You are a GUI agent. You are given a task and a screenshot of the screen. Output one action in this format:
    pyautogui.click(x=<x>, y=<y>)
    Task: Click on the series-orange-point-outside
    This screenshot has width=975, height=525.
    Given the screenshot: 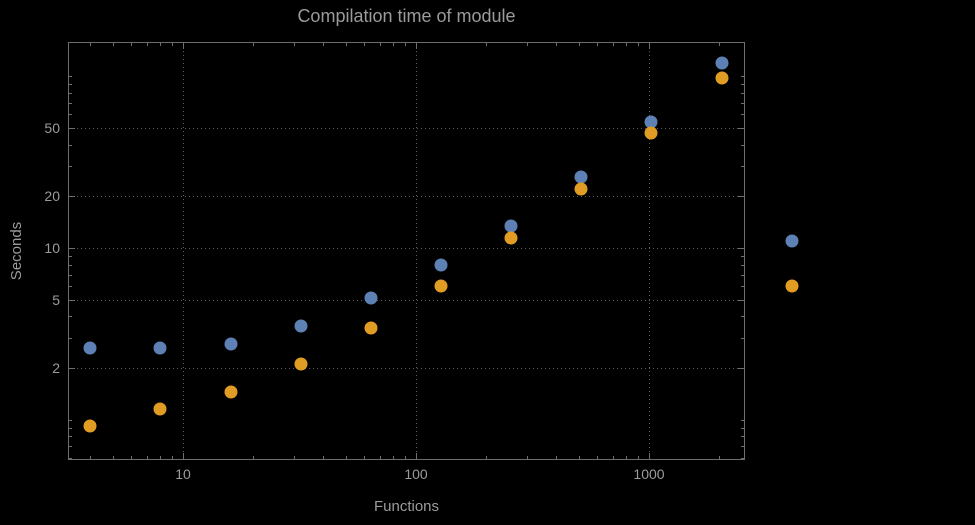 What is the action you would take?
    pyautogui.click(x=792, y=286)
    